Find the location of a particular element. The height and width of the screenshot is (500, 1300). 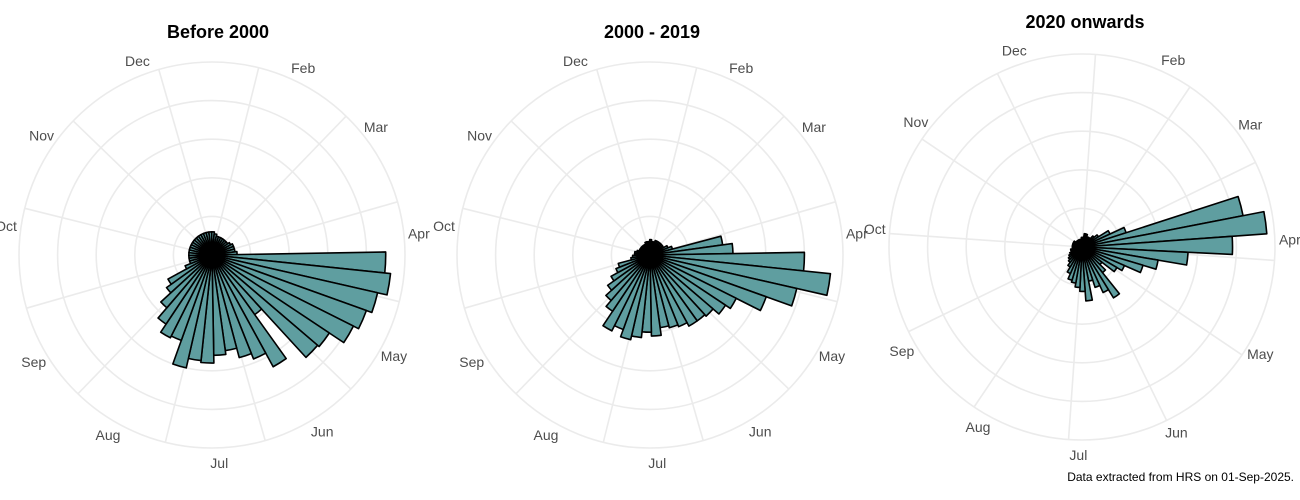

panel-title: 2020 onwards is located at coordinates (1084, 22).